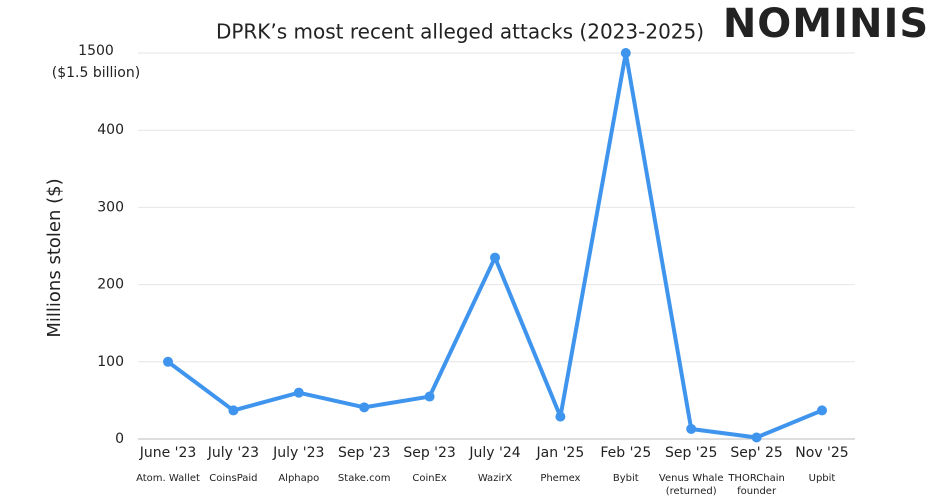 This screenshot has width=938, height=504. I want to click on victim-label: founder, so click(757, 491).